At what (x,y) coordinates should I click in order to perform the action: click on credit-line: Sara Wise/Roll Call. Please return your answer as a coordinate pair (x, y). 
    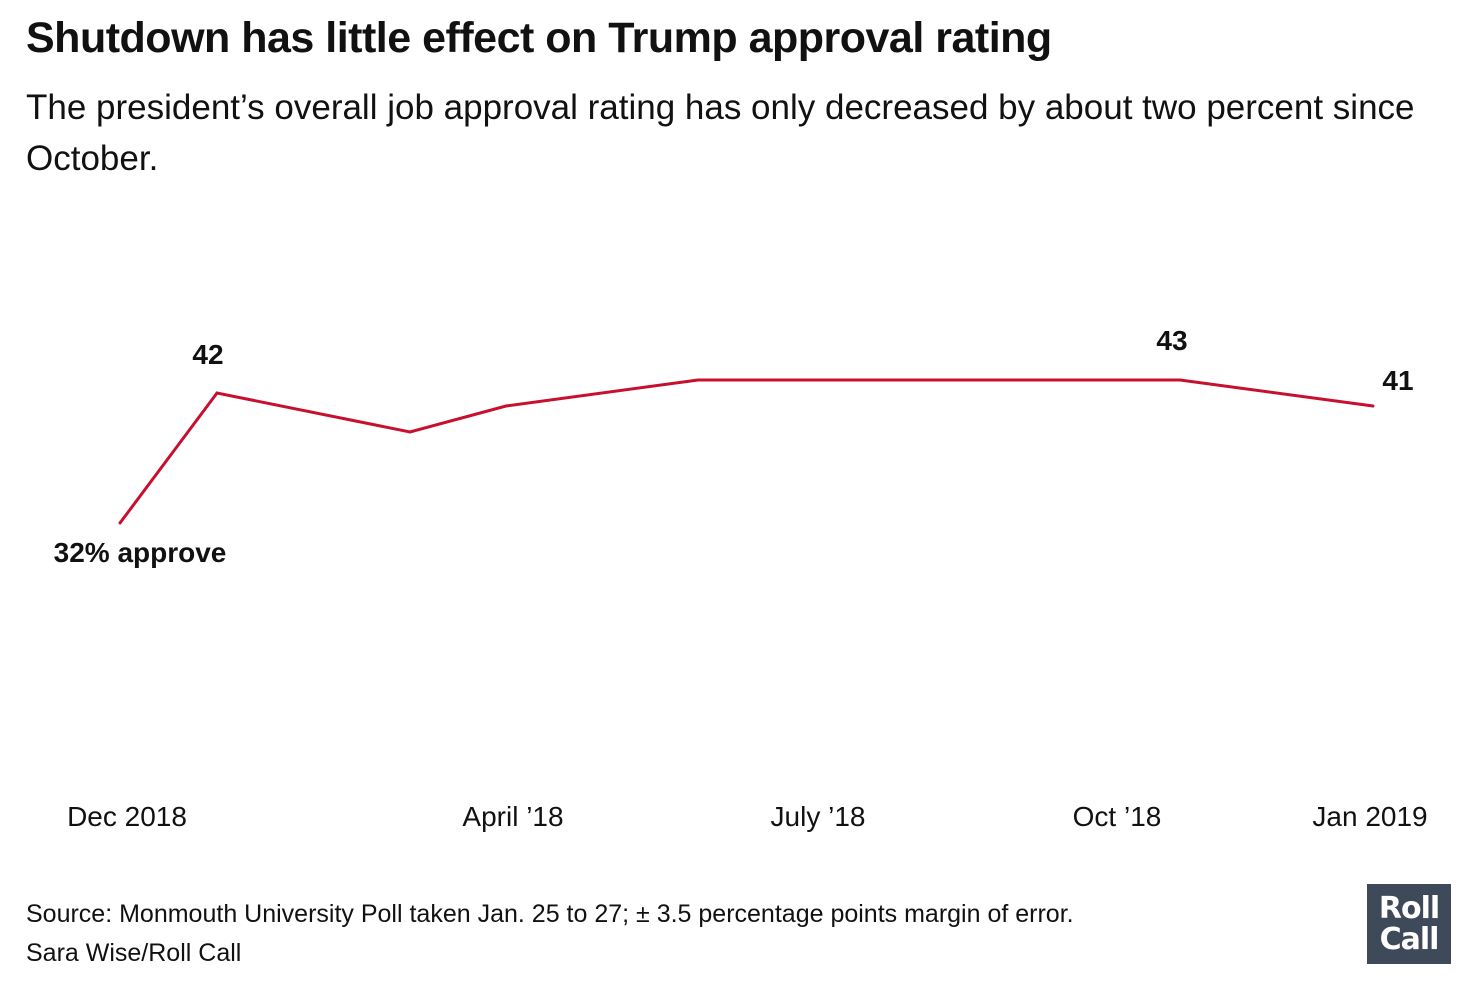
    Looking at the image, I should click on (134, 953).